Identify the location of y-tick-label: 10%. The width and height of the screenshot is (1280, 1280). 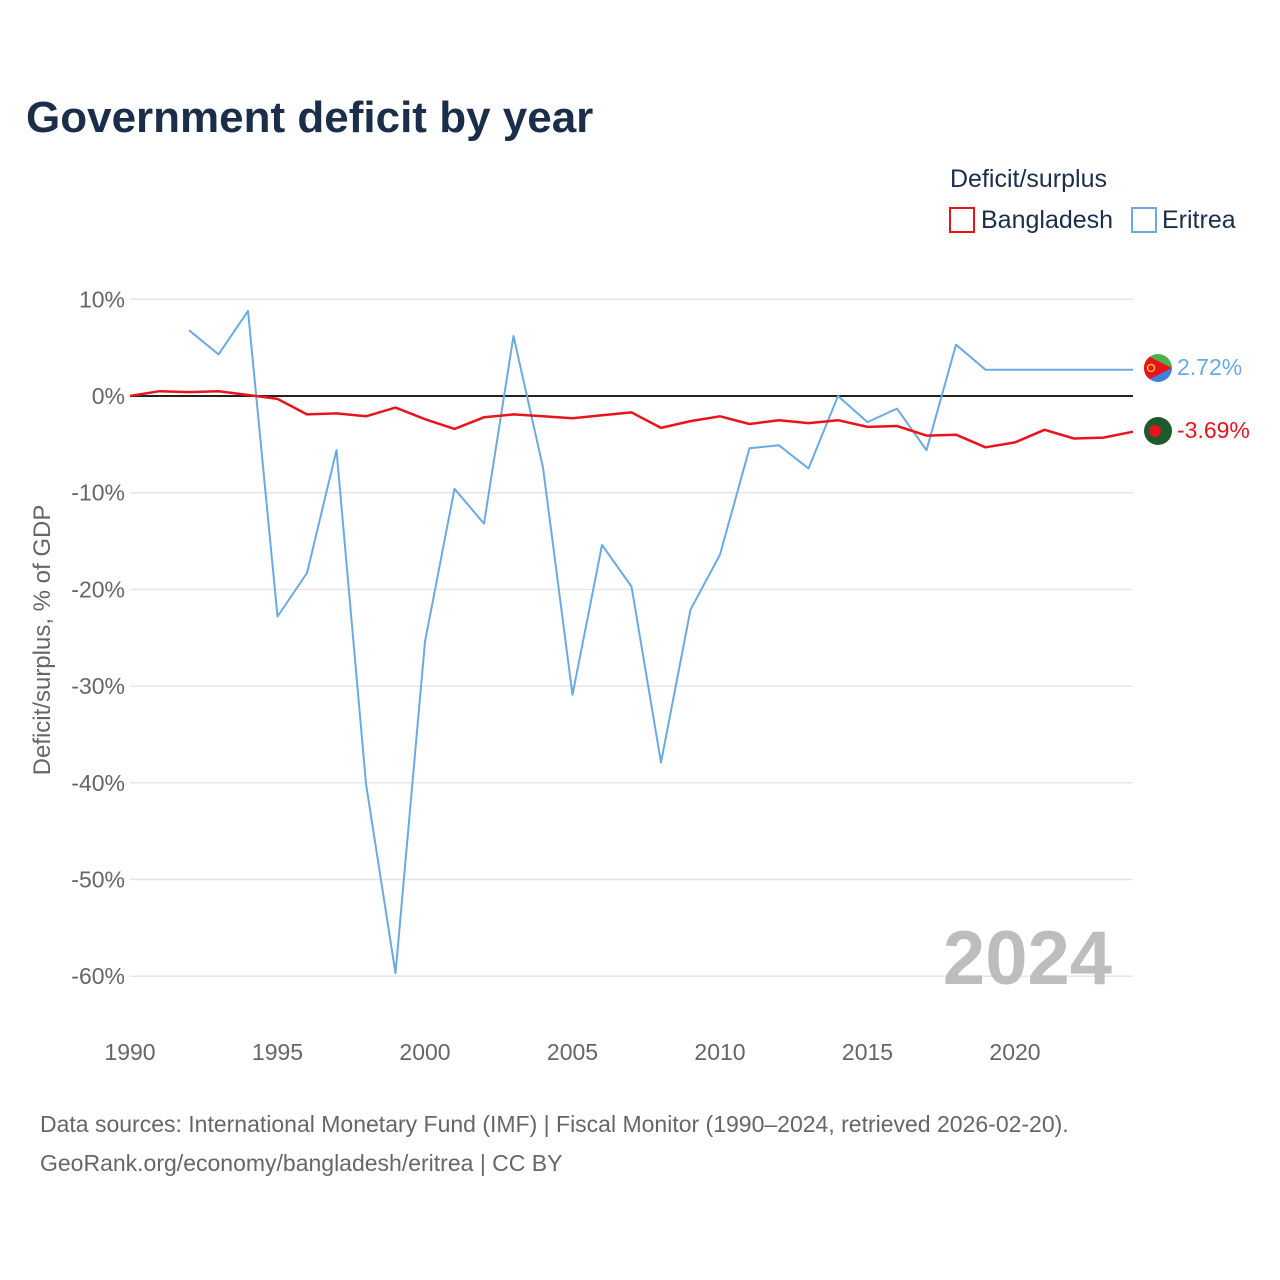
(102, 299).